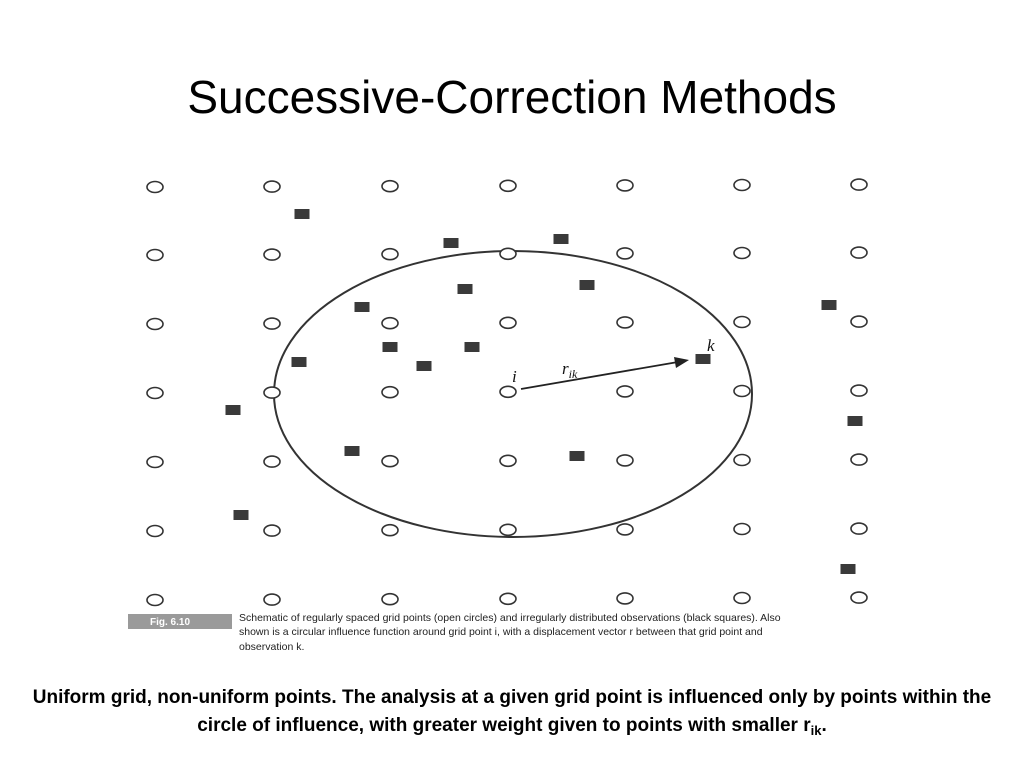  What do you see at coordinates (512, 97) in the screenshot?
I see `slide-title: Successive-Correction Methods` at bounding box center [512, 97].